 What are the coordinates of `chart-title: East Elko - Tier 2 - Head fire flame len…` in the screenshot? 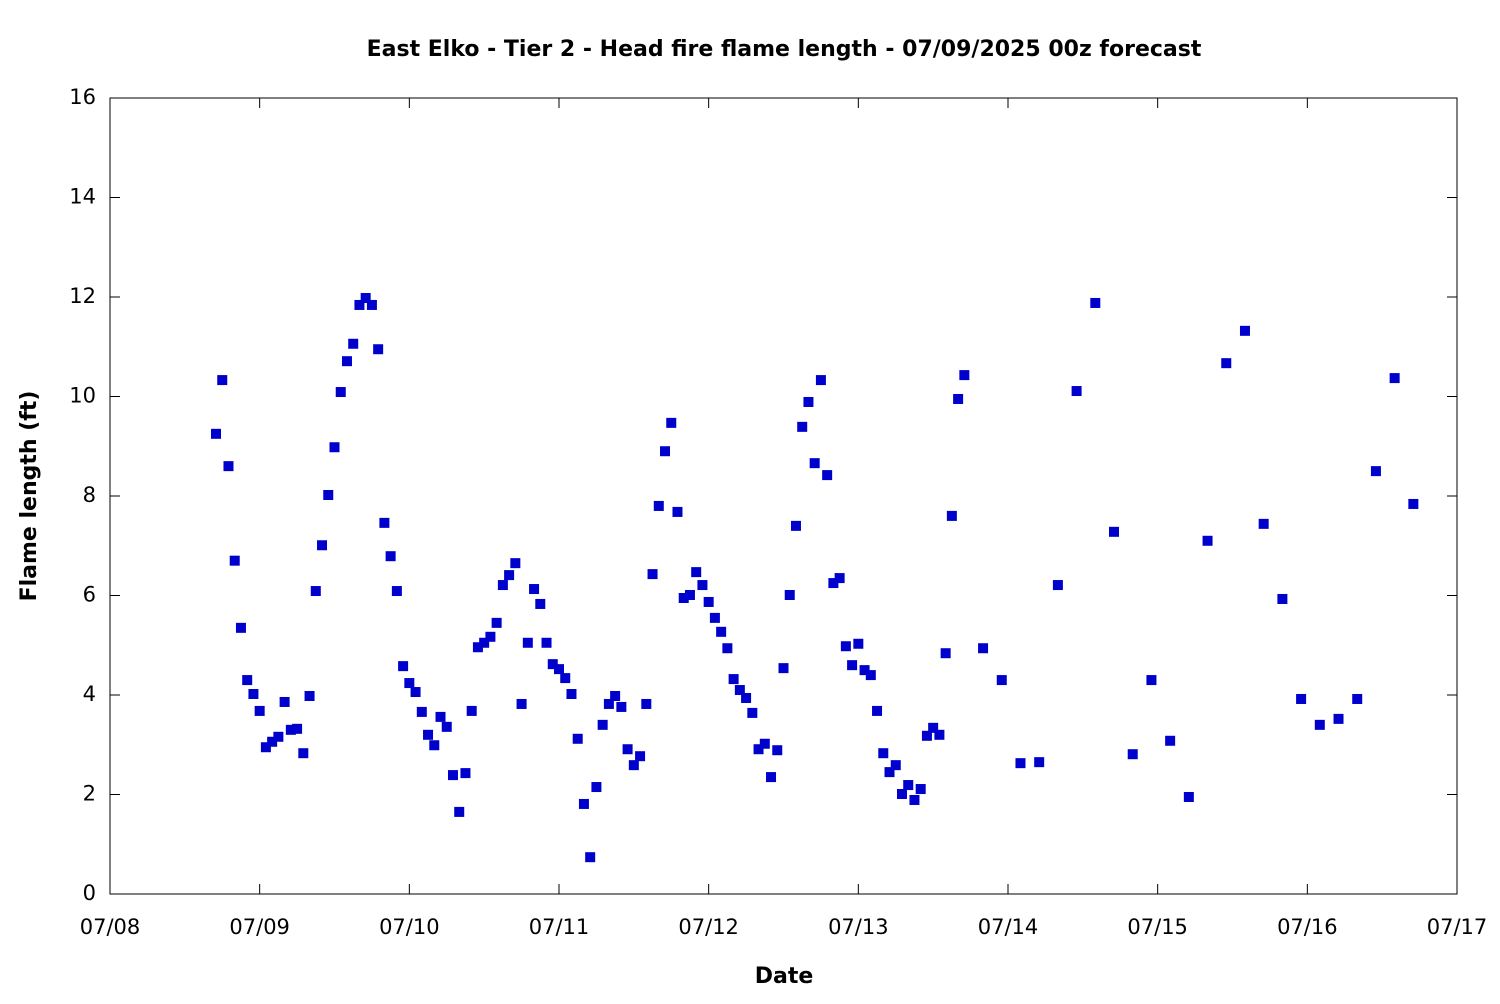 It's located at (784, 49).